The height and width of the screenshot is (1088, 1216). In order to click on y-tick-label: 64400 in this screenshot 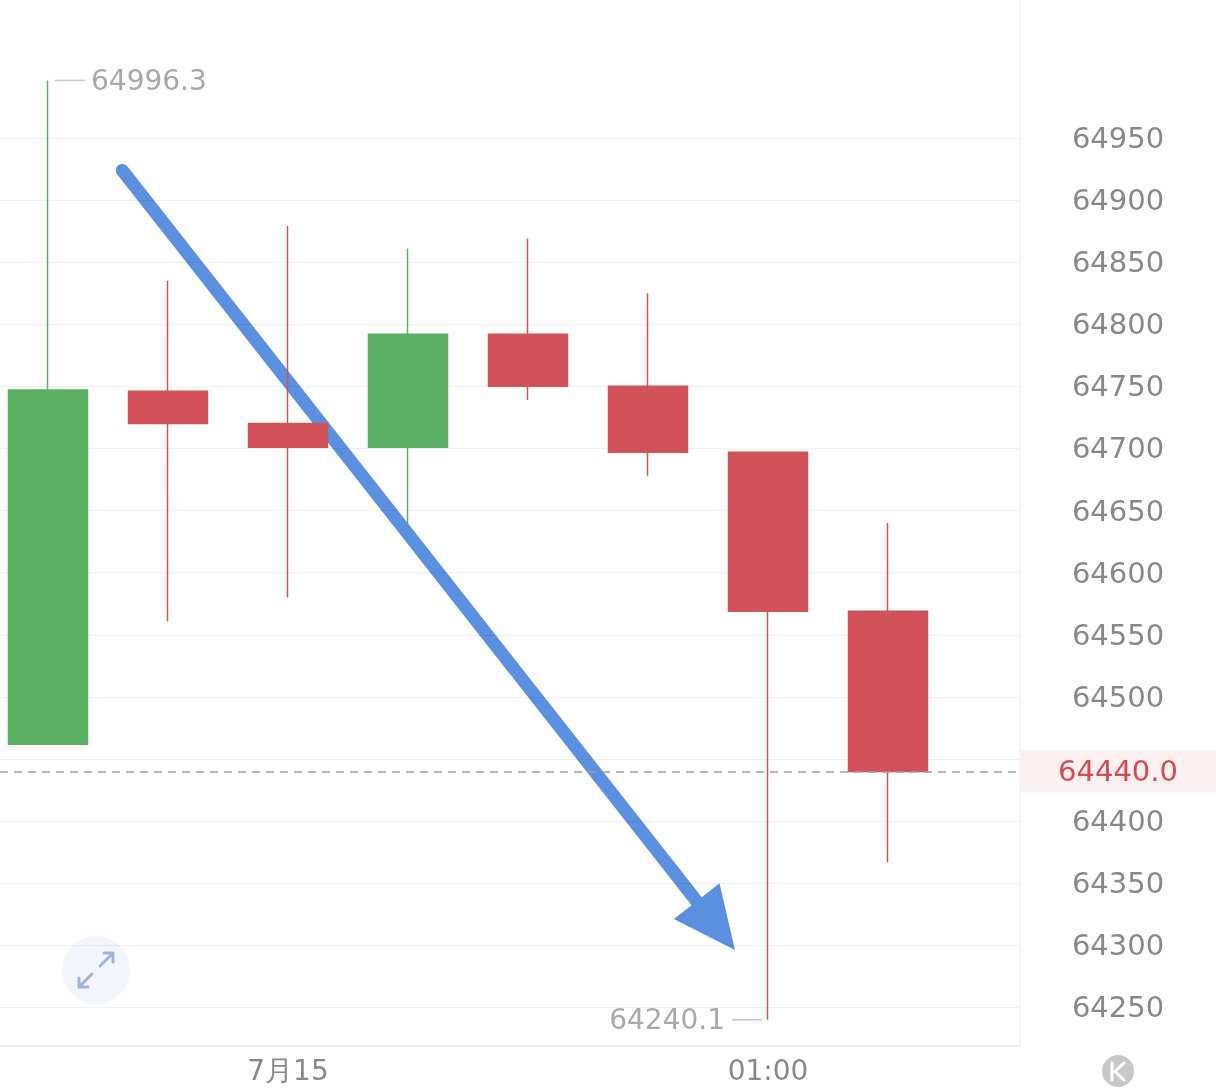, I will do `click(1118, 821)`.